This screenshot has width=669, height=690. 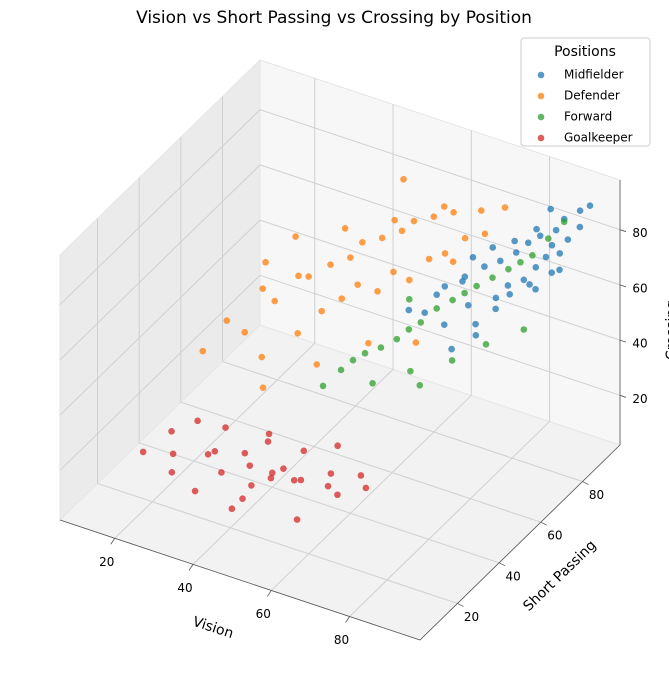 What do you see at coordinates (588, 117) in the screenshot?
I see `legend-label: Forward` at bounding box center [588, 117].